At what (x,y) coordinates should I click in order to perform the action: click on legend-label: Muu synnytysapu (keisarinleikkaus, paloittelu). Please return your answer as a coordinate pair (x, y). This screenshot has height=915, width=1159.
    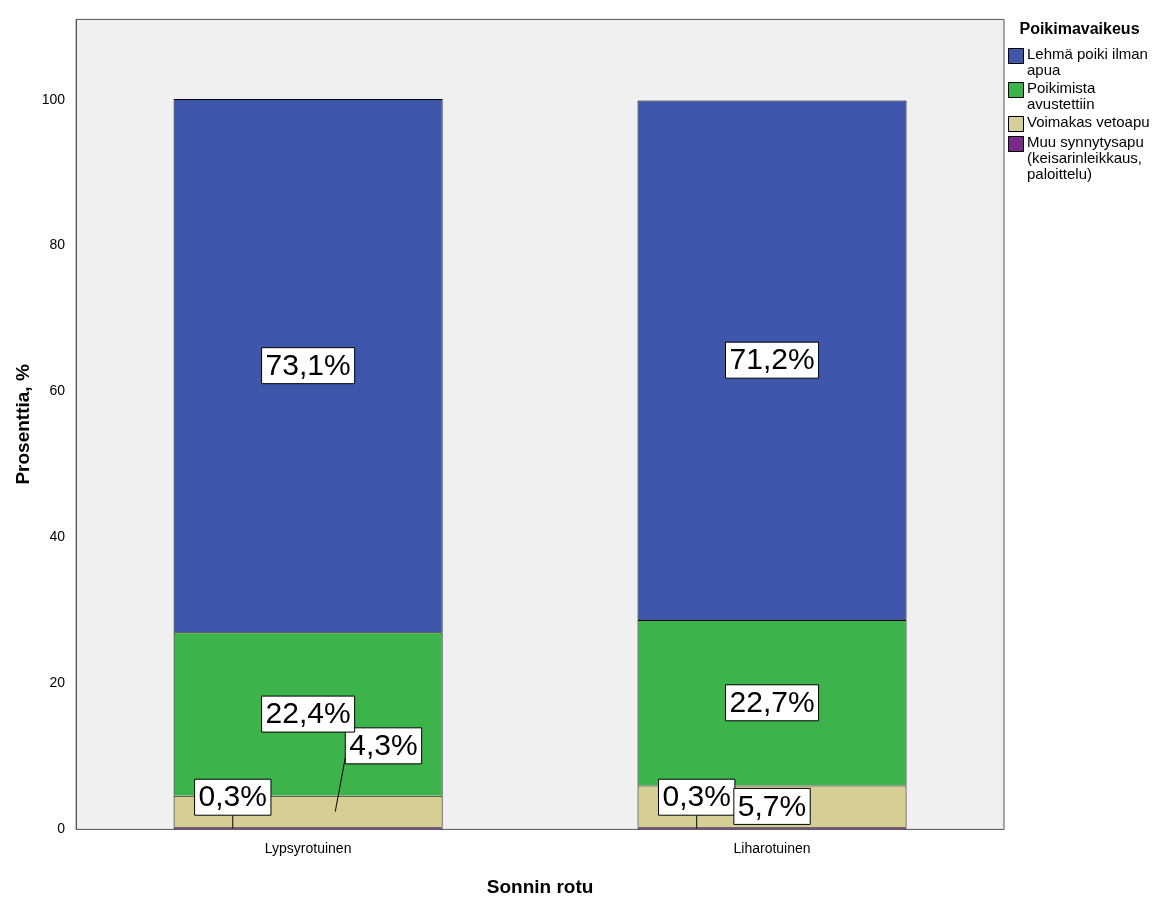
    Looking at the image, I should click on (1086, 157).